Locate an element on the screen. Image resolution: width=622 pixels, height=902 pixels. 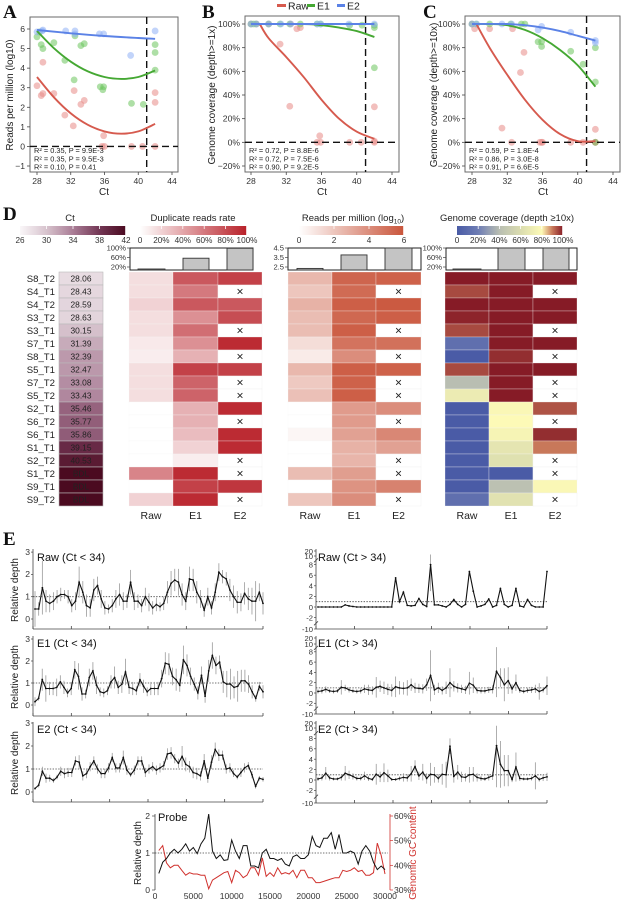
y-tick-label: 10 is located at coordinates (309, 728).